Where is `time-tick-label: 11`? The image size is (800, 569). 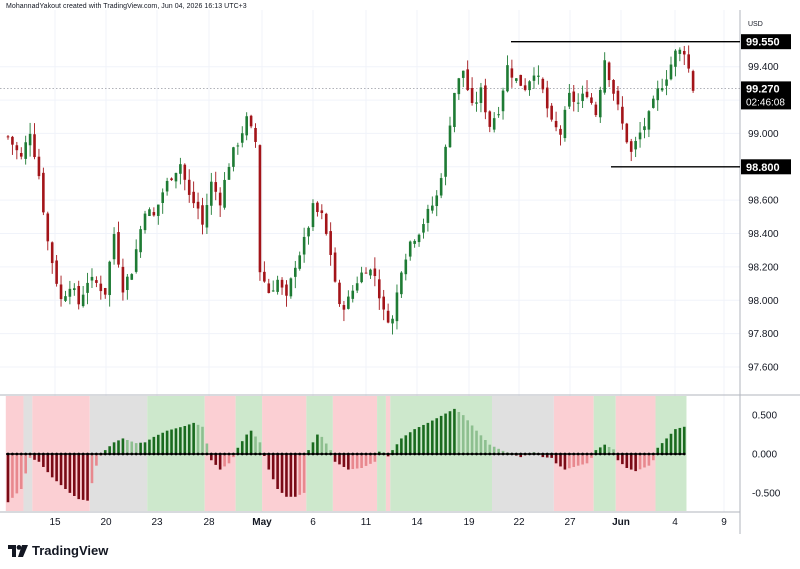
time-tick-label: 11 is located at coordinates (366, 522).